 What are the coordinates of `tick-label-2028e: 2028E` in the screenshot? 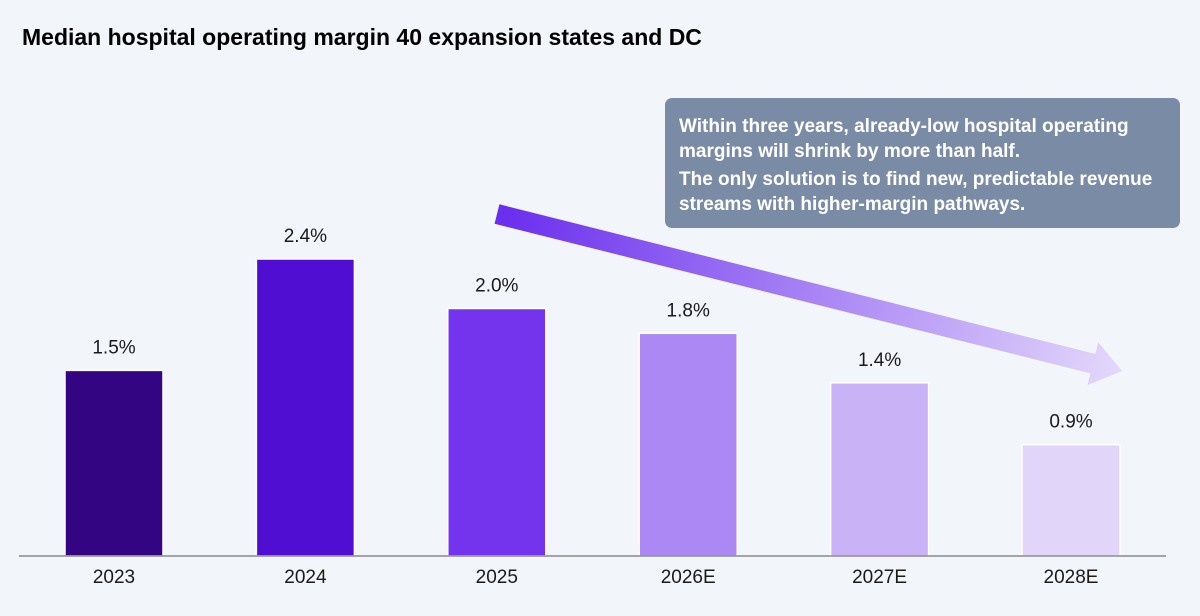 It's located at (1071, 577).